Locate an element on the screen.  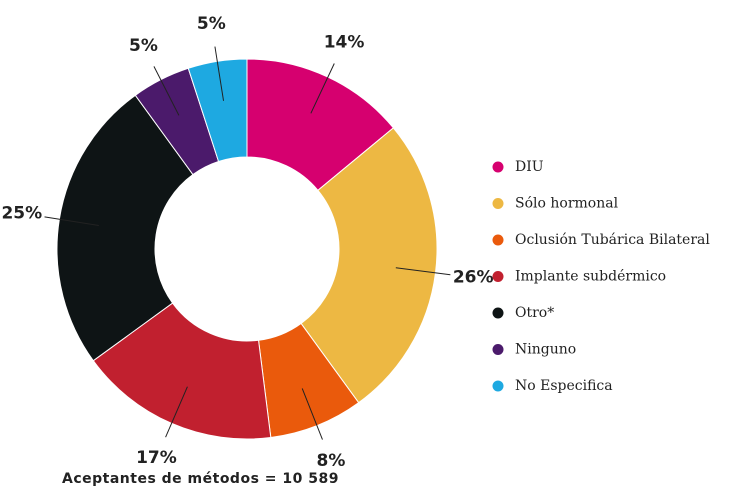
legend-label: Oclusión Tubárica Bilateral is located at coordinates (612, 240).